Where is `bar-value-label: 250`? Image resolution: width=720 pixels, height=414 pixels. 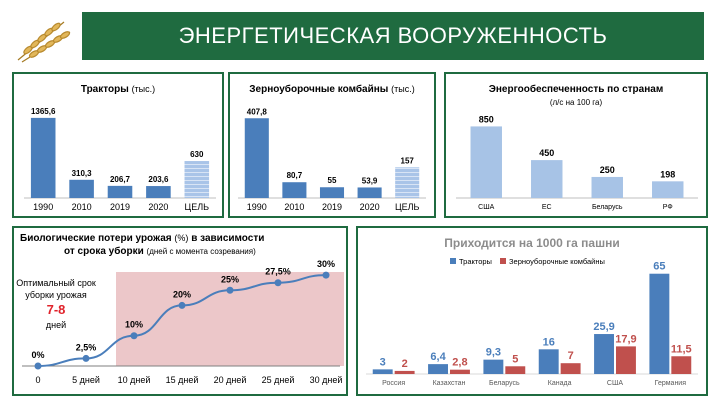 bar-value-label: 250 is located at coordinates (607, 170).